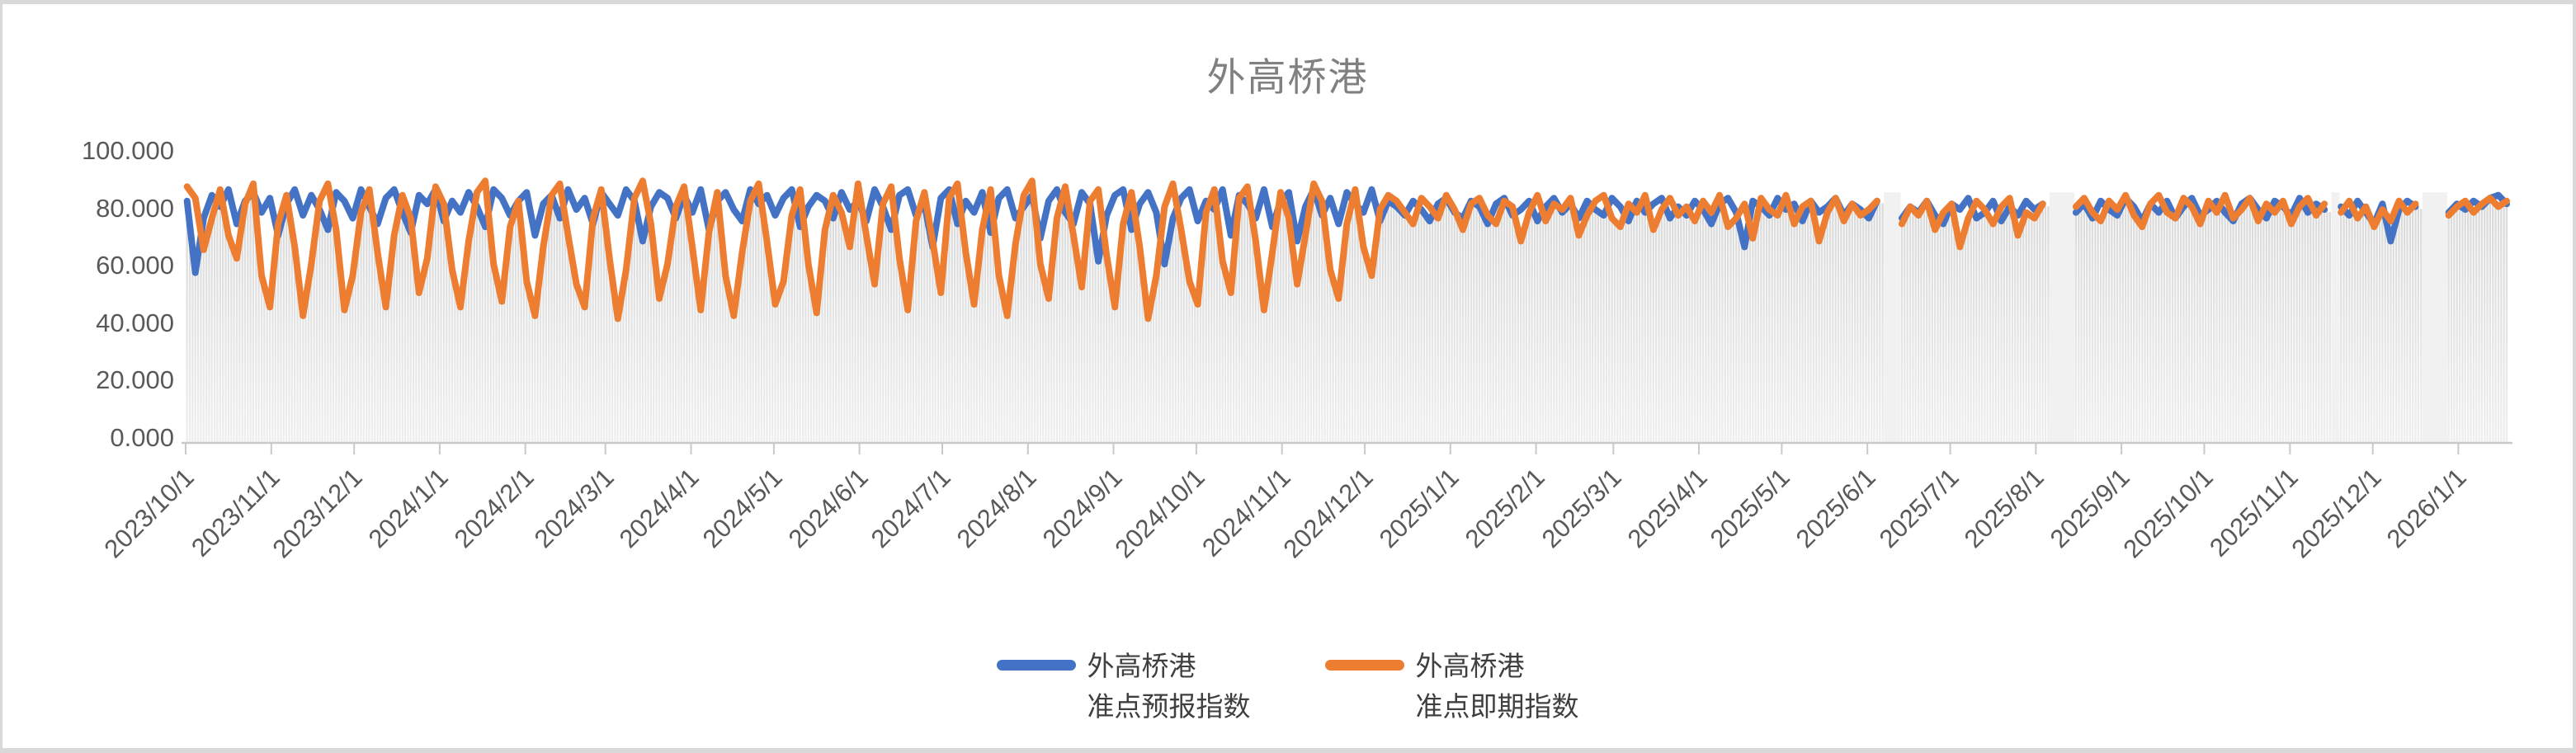 This screenshot has width=2576, height=753. I want to click on chart-title: 外高桥港, so click(1287, 77).